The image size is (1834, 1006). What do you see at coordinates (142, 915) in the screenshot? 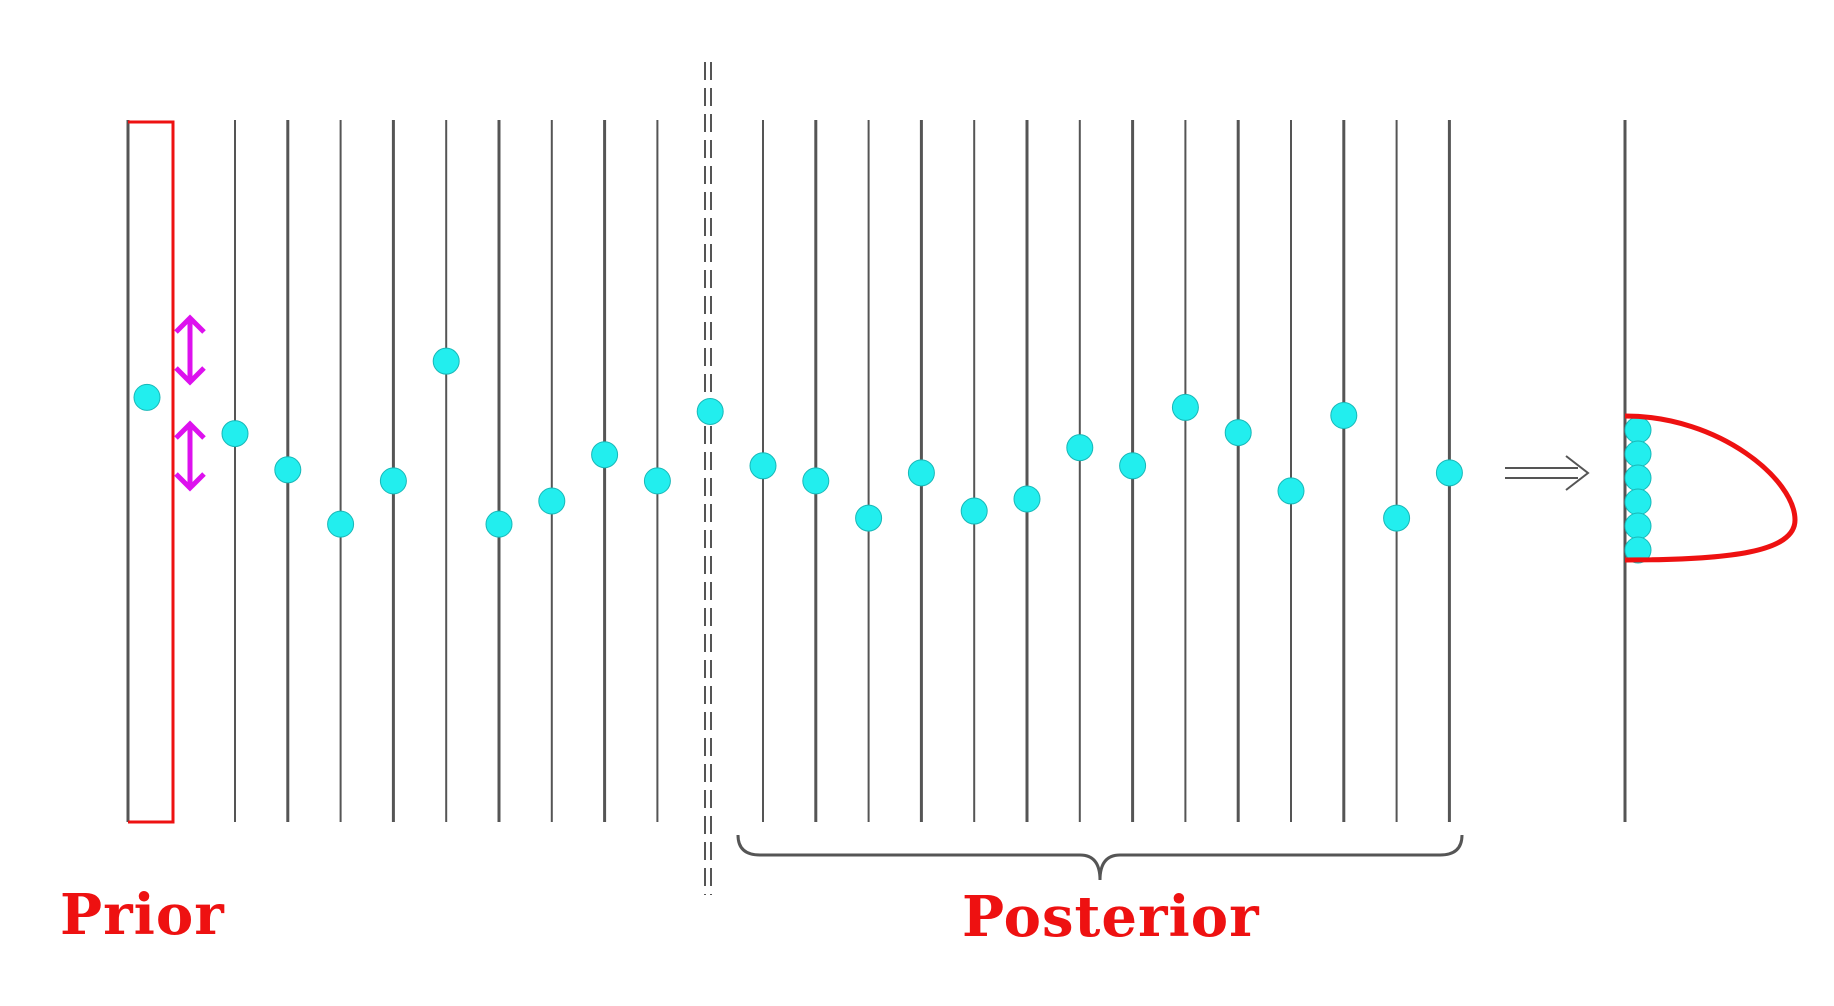
I see `prior-label: Prior` at bounding box center [142, 915].